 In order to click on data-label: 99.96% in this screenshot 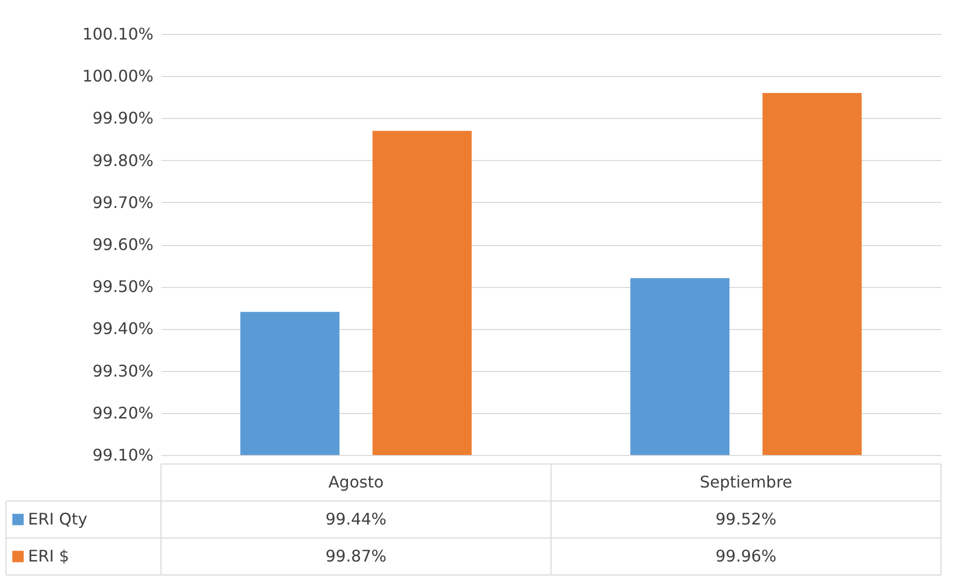, I will do `click(746, 556)`.